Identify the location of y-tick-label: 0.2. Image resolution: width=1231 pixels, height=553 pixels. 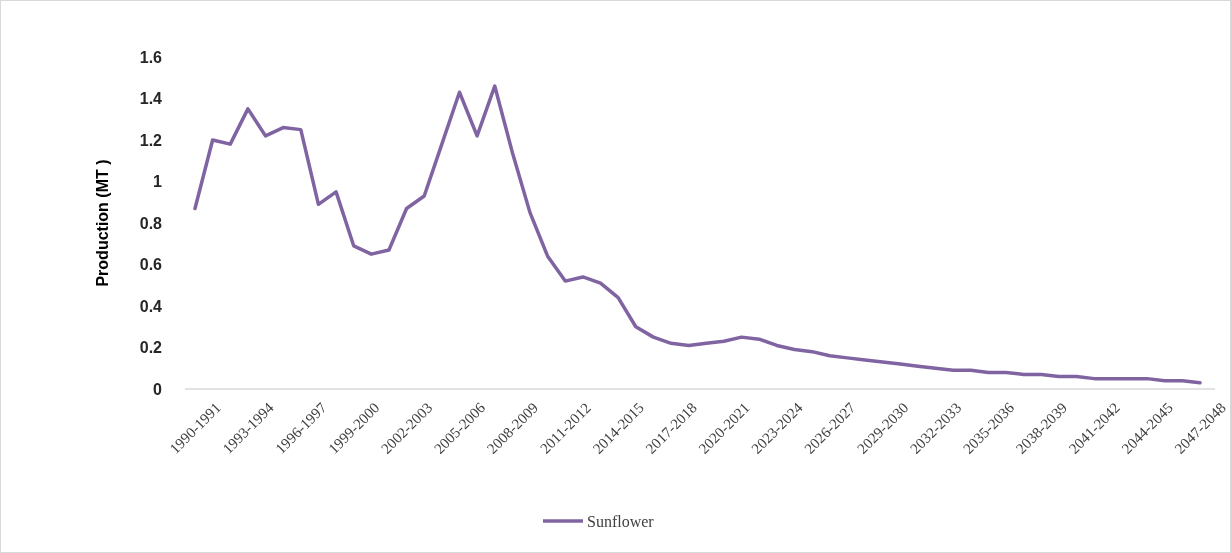
(151, 348).